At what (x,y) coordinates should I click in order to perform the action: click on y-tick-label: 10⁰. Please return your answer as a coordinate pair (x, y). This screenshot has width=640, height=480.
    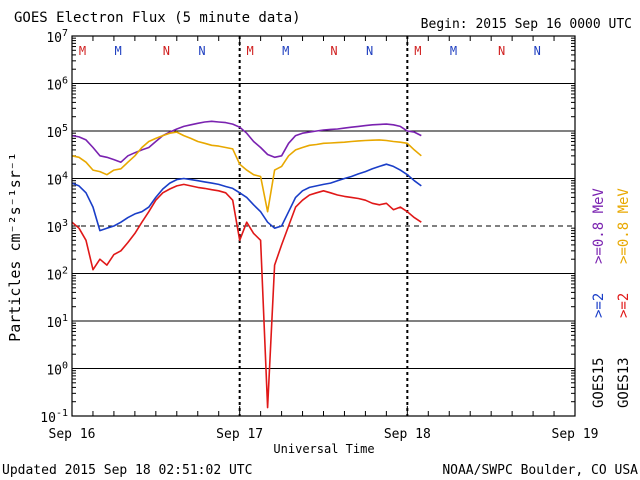
    Looking at the image, I should click on (57, 370).